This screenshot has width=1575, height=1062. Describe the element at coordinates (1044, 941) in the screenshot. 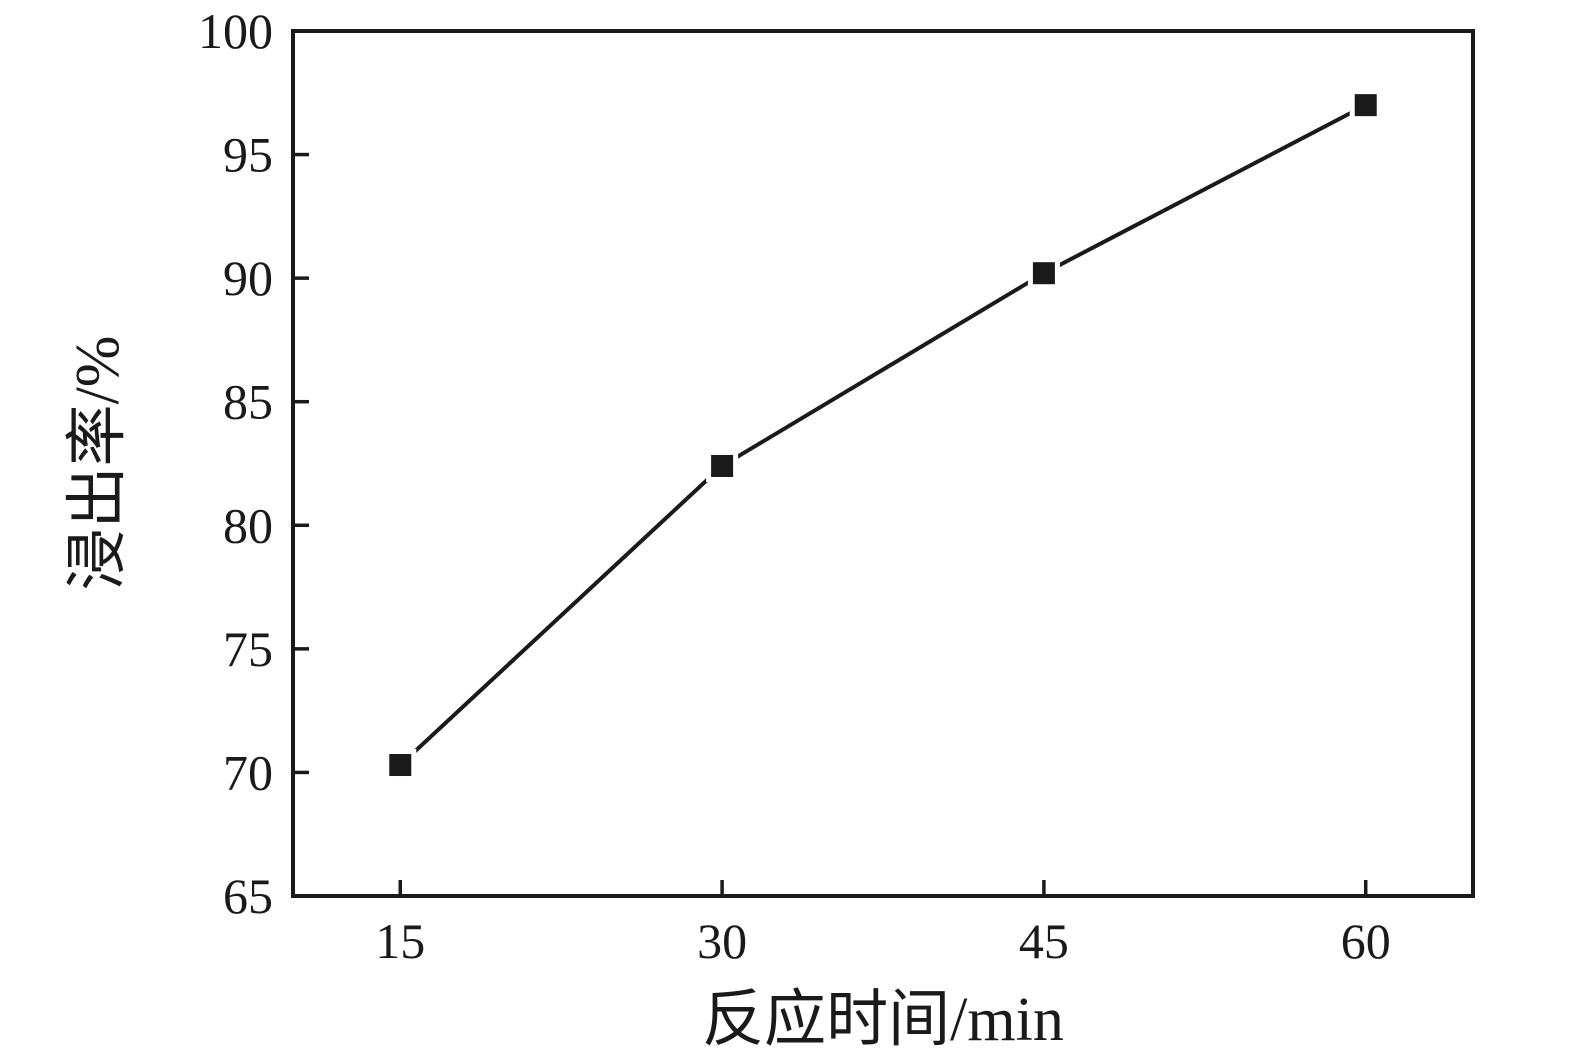

I see `x-tick-label: 45` at that location.